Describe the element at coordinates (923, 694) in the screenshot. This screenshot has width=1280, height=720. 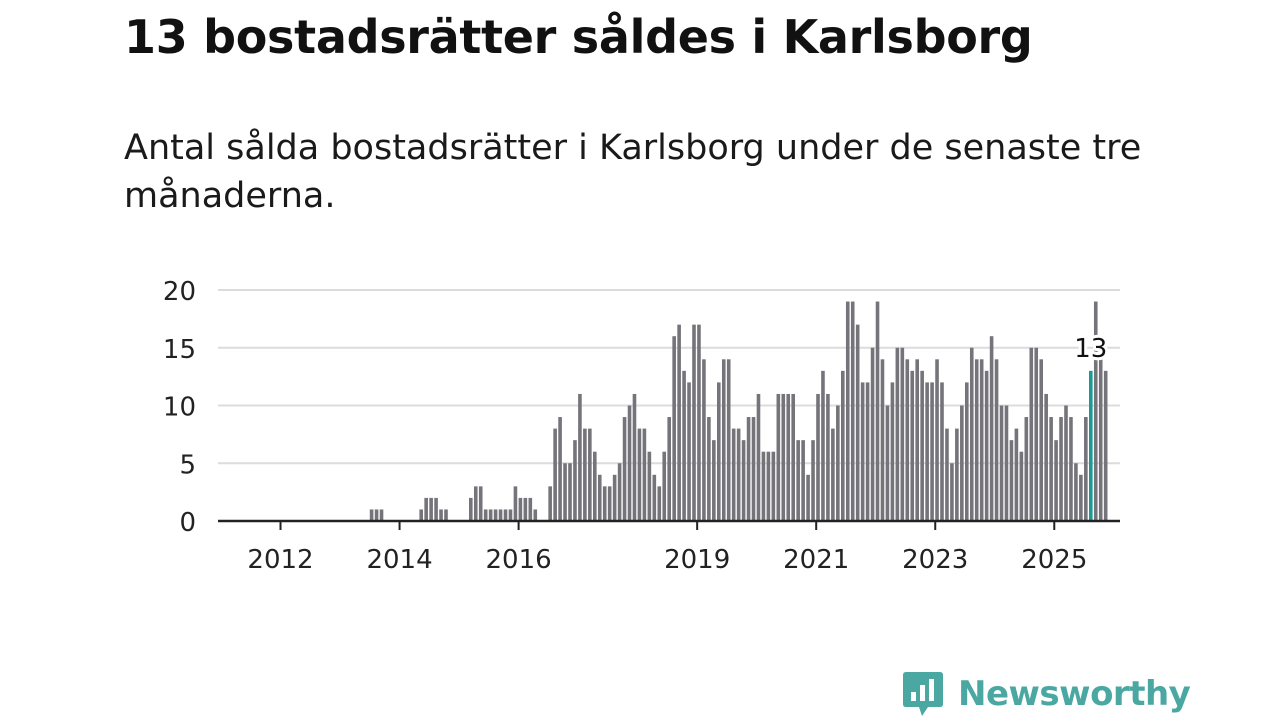
I see `chart-bubble-icon` at that location.